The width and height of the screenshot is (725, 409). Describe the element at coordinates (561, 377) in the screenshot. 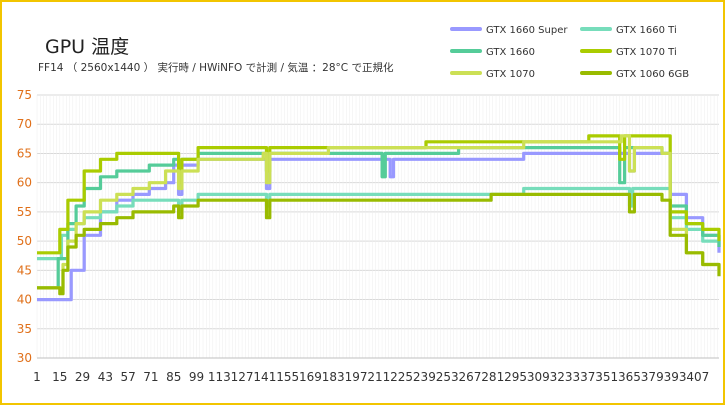

I see `x-tick-label: 323` at that location.